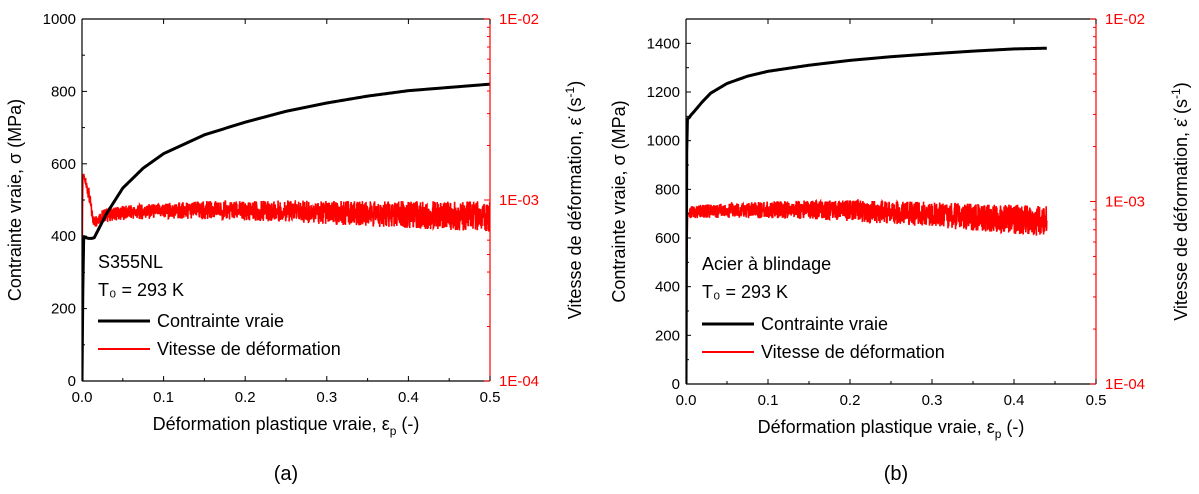 The image size is (1199, 494). I want to click on y-tick-label: 1200, so click(663, 92).